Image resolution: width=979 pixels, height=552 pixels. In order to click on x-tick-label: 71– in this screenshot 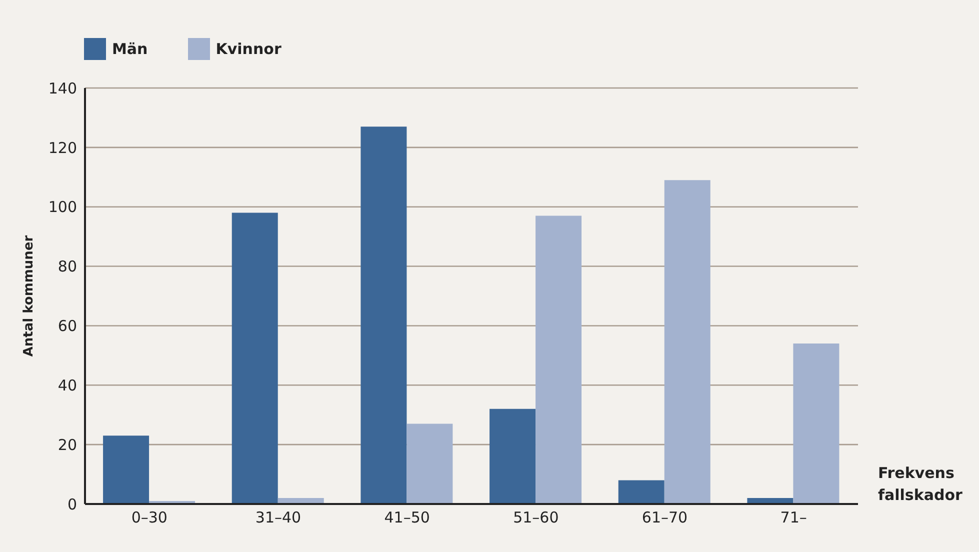, I will do `click(793, 517)`.